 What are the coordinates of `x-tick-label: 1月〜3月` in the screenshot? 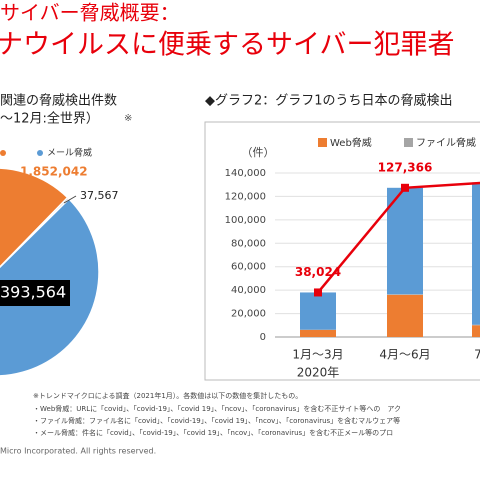 It's located at (317, 355).